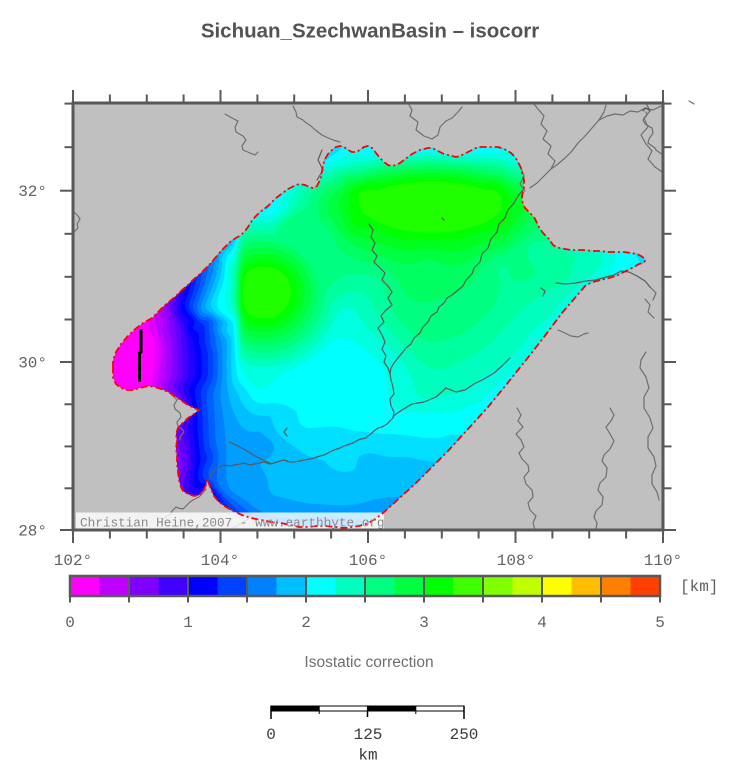  I want to click on svg-text: 32°, so click(32, 192).